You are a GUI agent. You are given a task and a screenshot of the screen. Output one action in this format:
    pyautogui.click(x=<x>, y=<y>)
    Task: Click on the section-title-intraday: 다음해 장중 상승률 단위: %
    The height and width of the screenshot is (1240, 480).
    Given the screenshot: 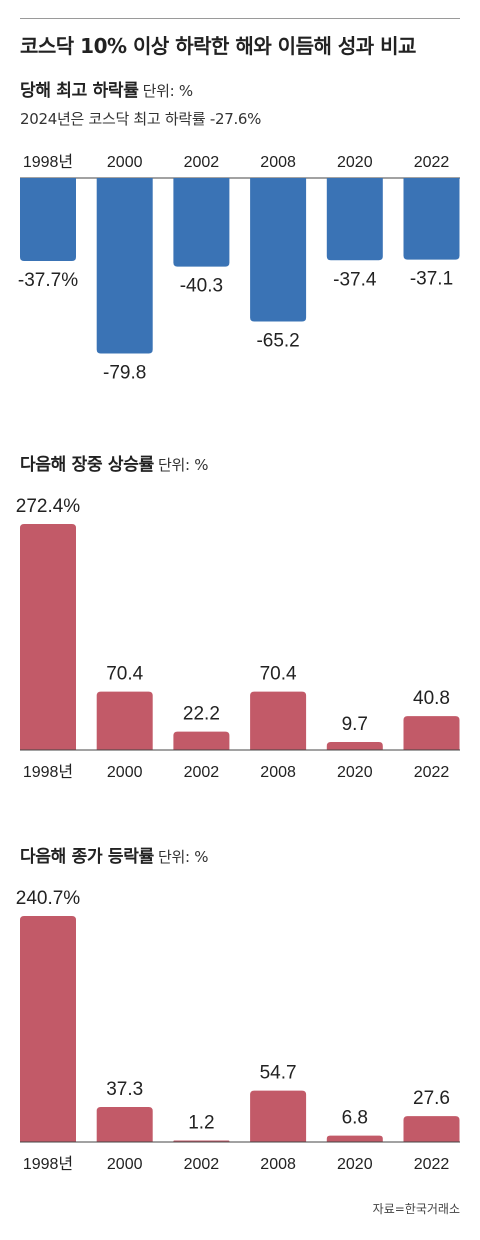 What is the action you would take?
    pyautogui.click(x=114, y=462)
    